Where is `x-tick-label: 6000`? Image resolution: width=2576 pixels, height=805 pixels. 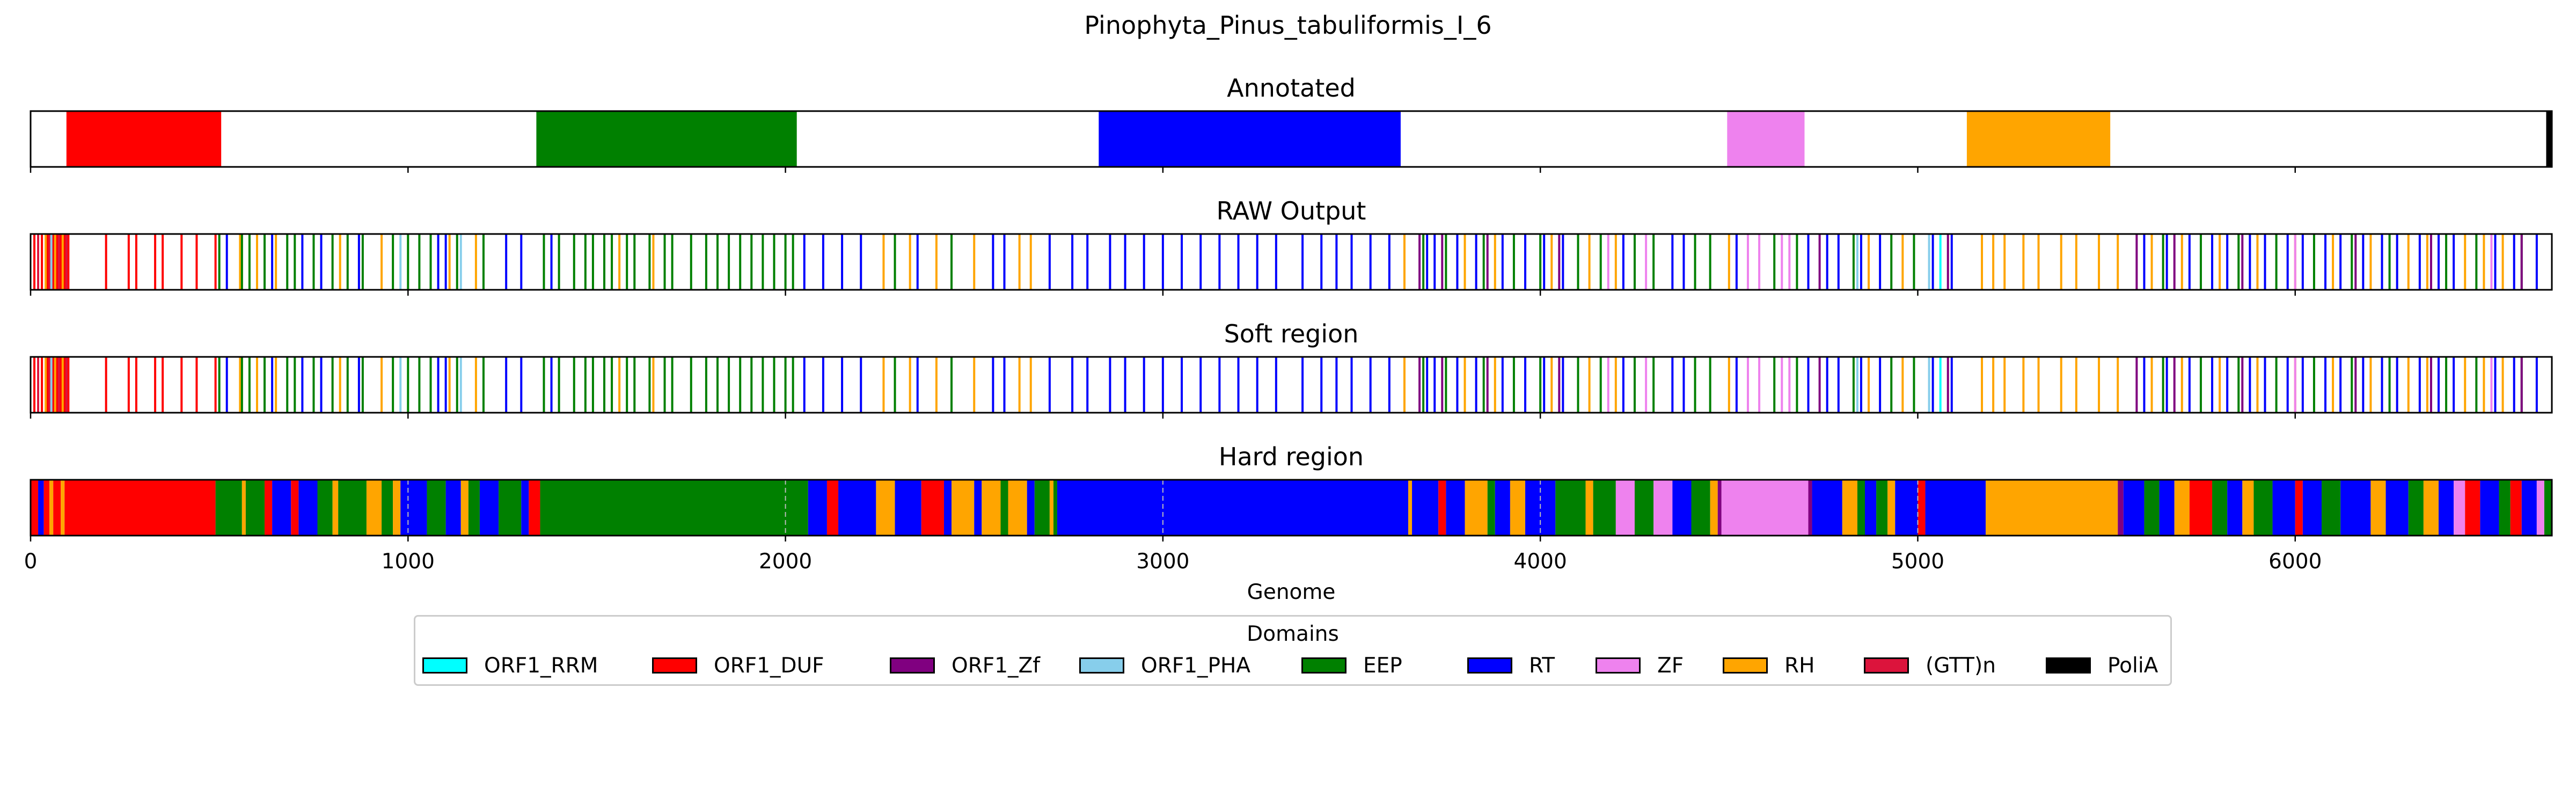 x-tick-label: 6000 is located at coordinates (2295, 562).